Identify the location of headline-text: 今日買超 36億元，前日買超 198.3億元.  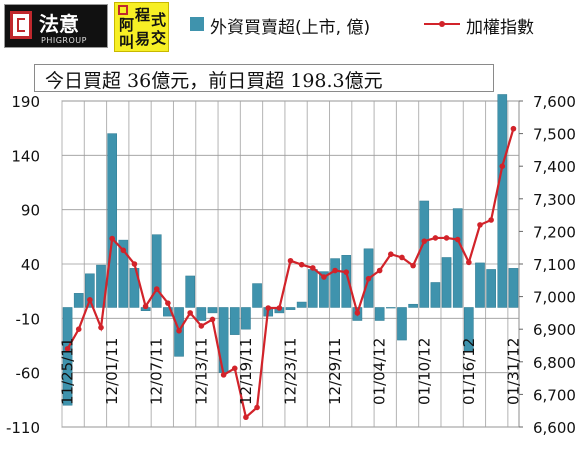
(214, 81).